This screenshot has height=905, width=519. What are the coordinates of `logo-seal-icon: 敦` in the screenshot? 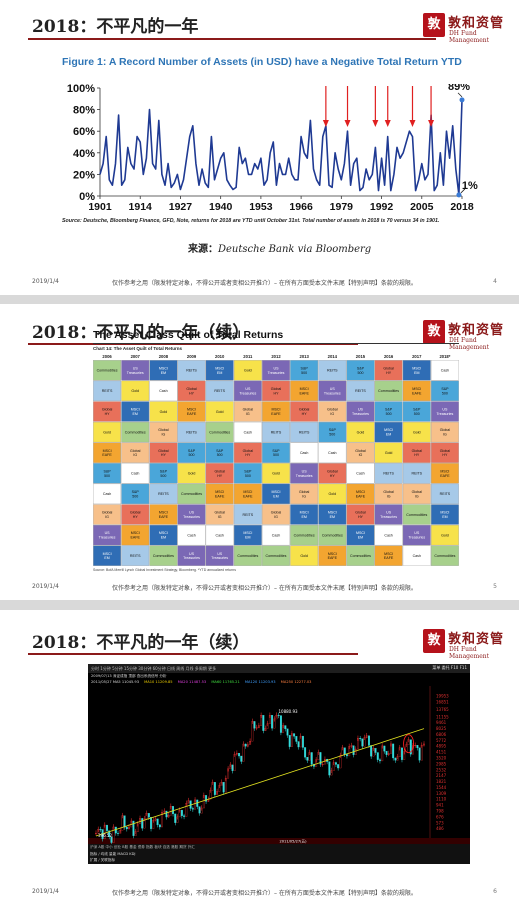 It's located at (434, 641).